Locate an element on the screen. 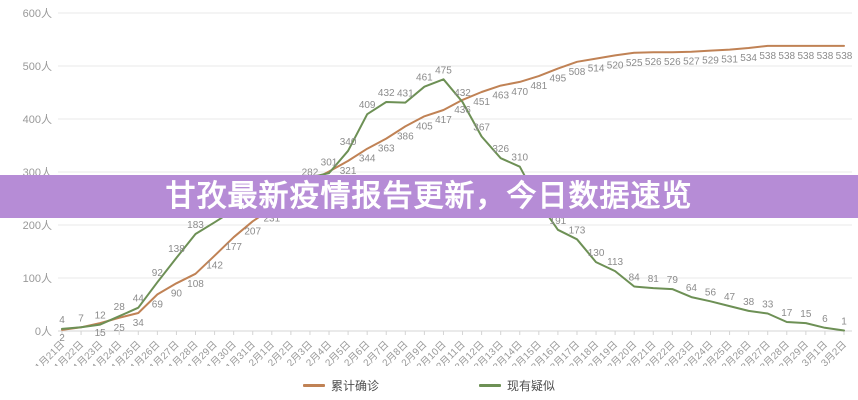 Image resolution: width=858 pixels, height=400 pixels. svg-text: 44 is located at coordinates (139, 299).